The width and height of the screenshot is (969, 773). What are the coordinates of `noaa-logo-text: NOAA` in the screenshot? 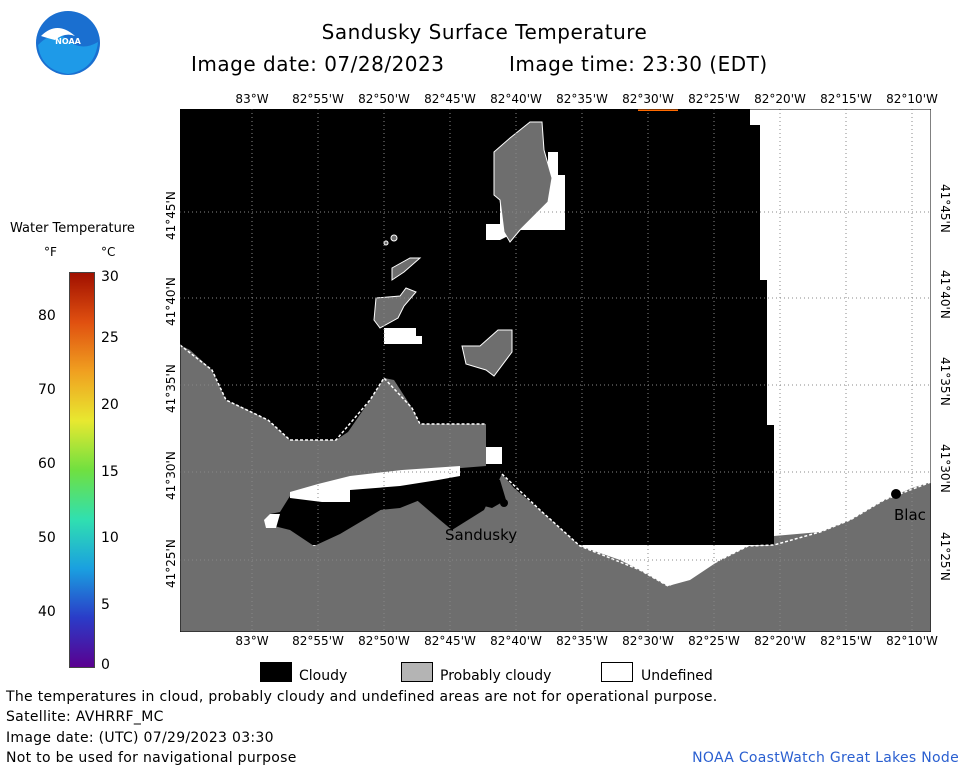 It's located at (68, 41).